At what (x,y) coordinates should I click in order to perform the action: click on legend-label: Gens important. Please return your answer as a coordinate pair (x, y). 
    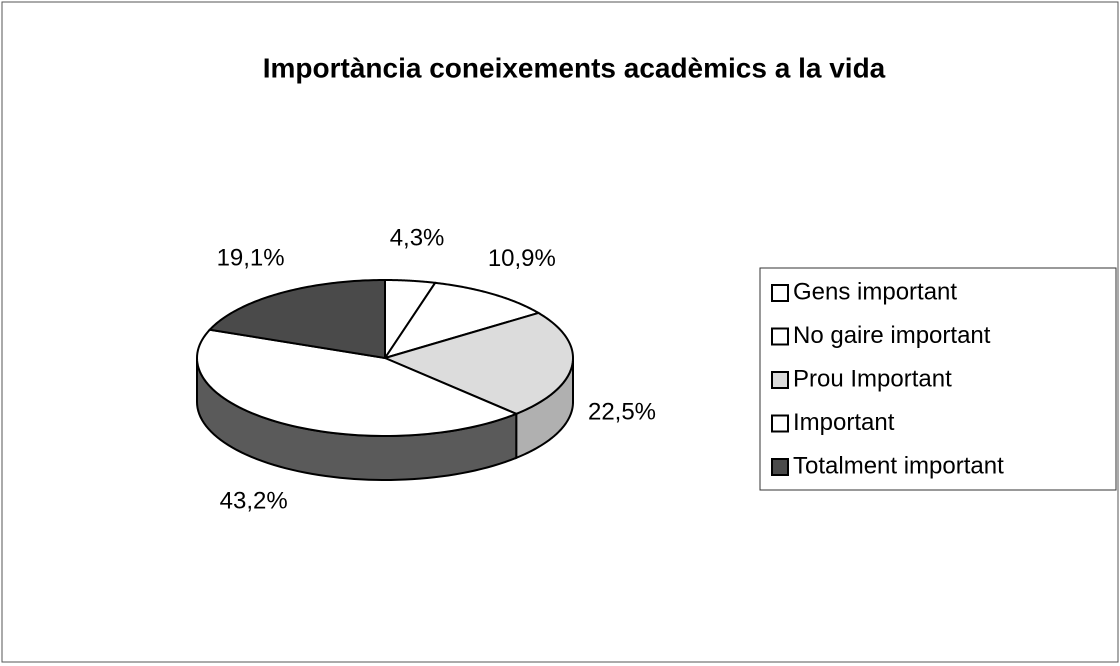
    Looking at the image, I should click on (875, 291).